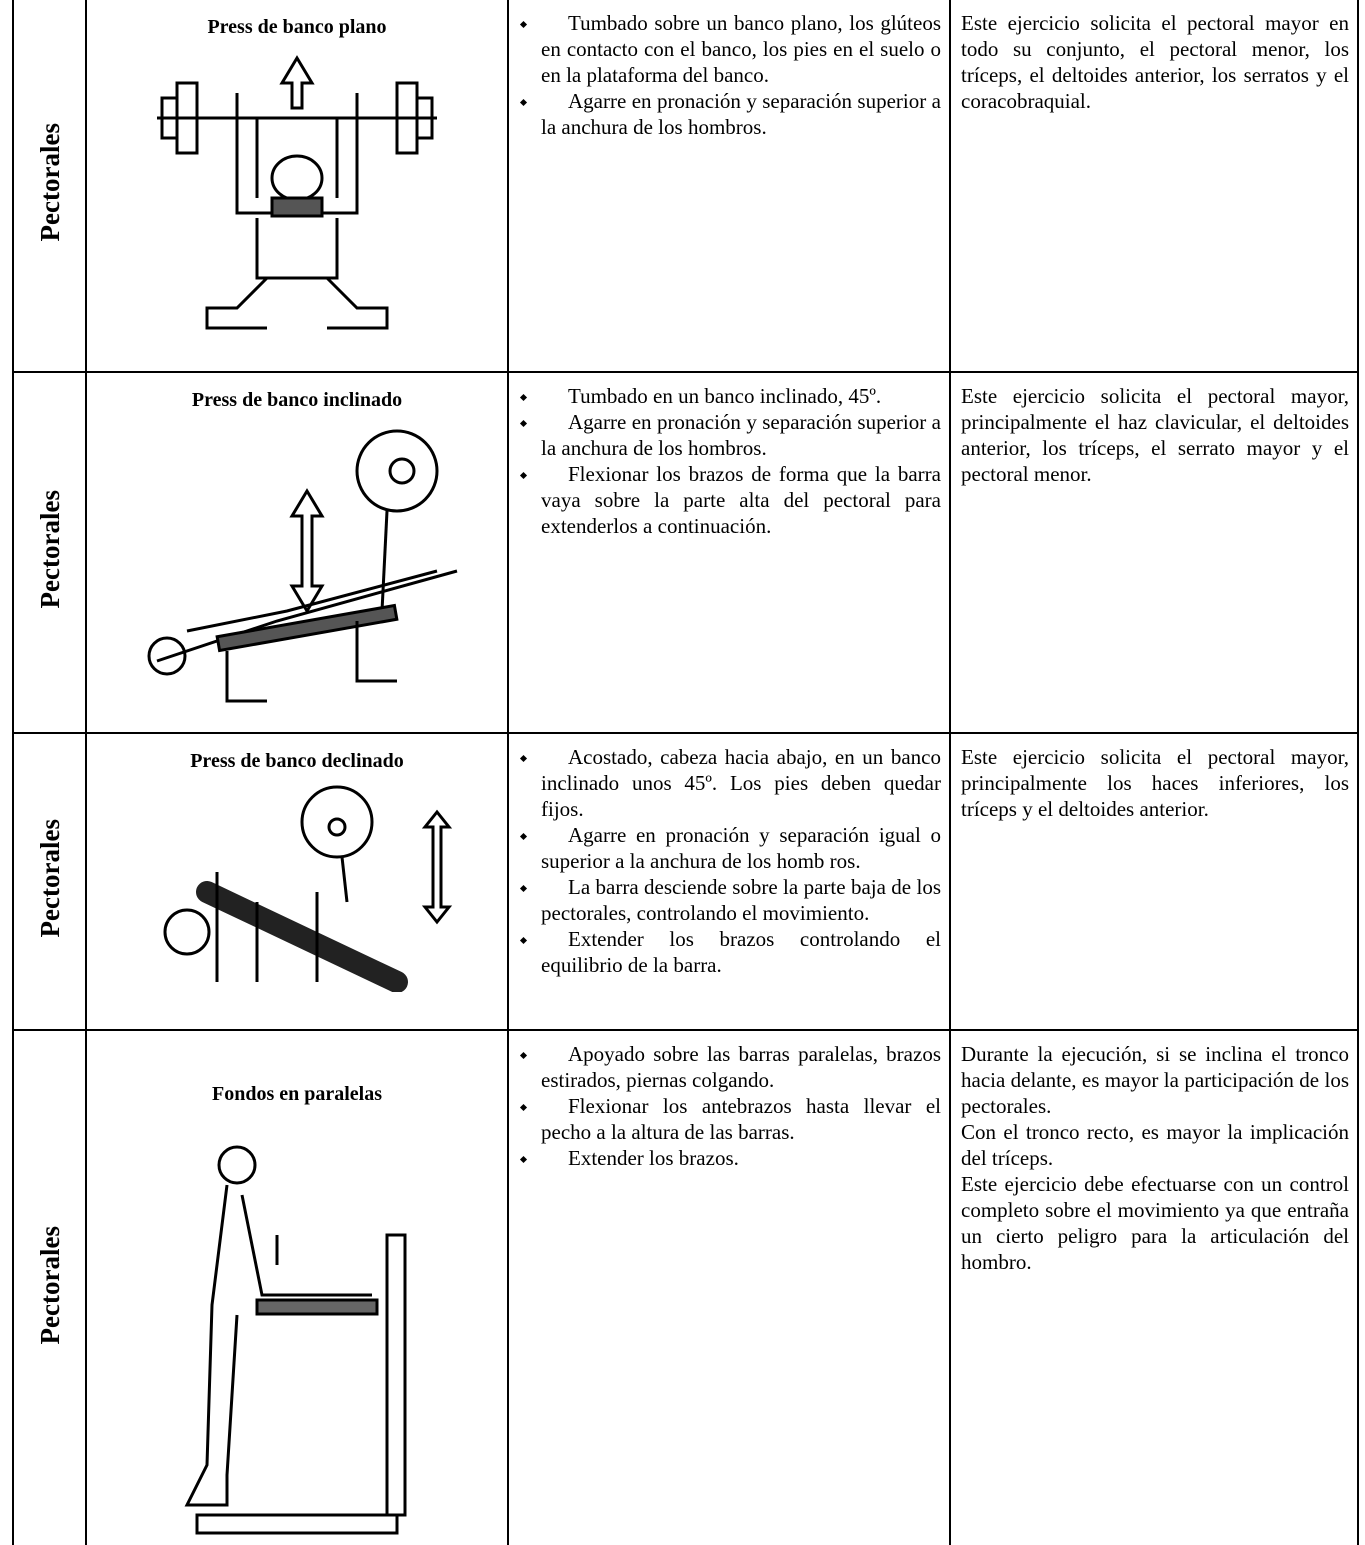 Image resolution: width=1365 pixels, height=1545 pixels. What do you see at coordinates (653, 1158) in the screenshot?
I see `step-text: Extender los brazos.` at bounding box center [653, 1158].